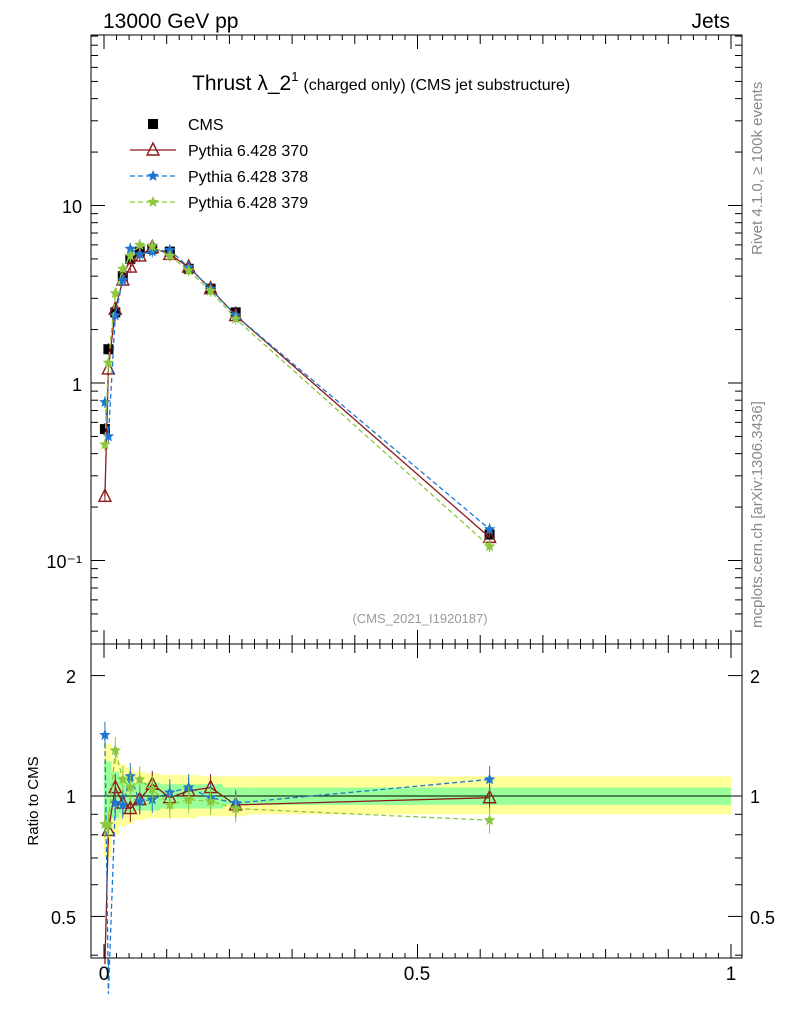 This screenshot has height=1024, width=786. What do you see at coordinates (436, 85) in the screenshot?
I see `title-rest: (charged only) (CMS jet substructure)` at bounding box center [436, 85].